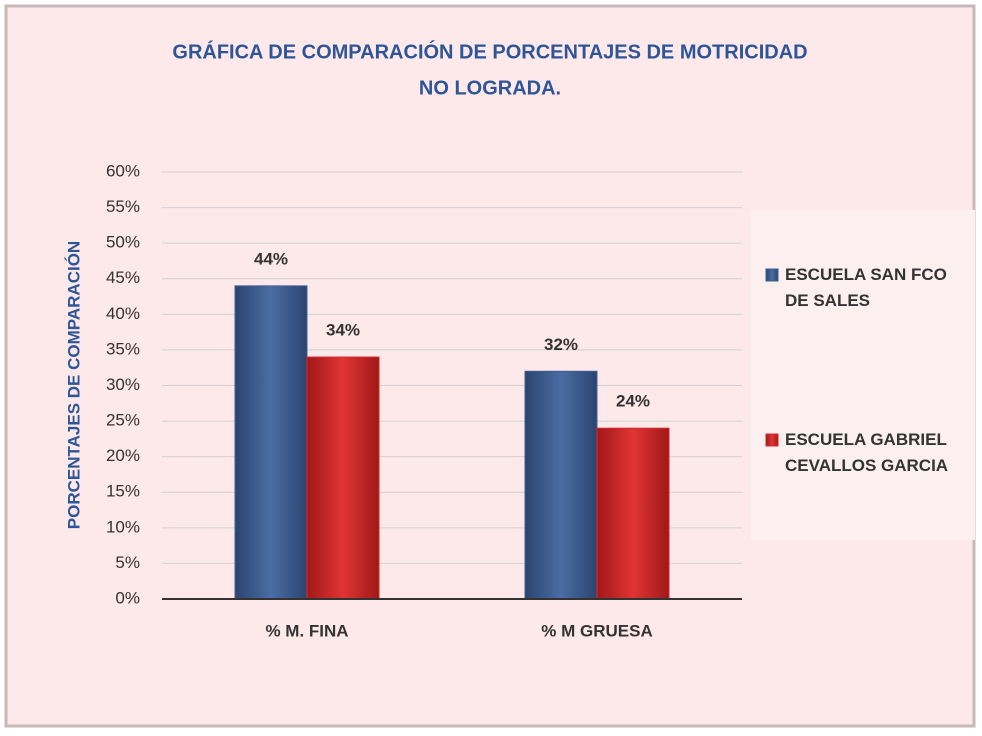  I want to click on y-tick-label: 50%, so click(123, 242).